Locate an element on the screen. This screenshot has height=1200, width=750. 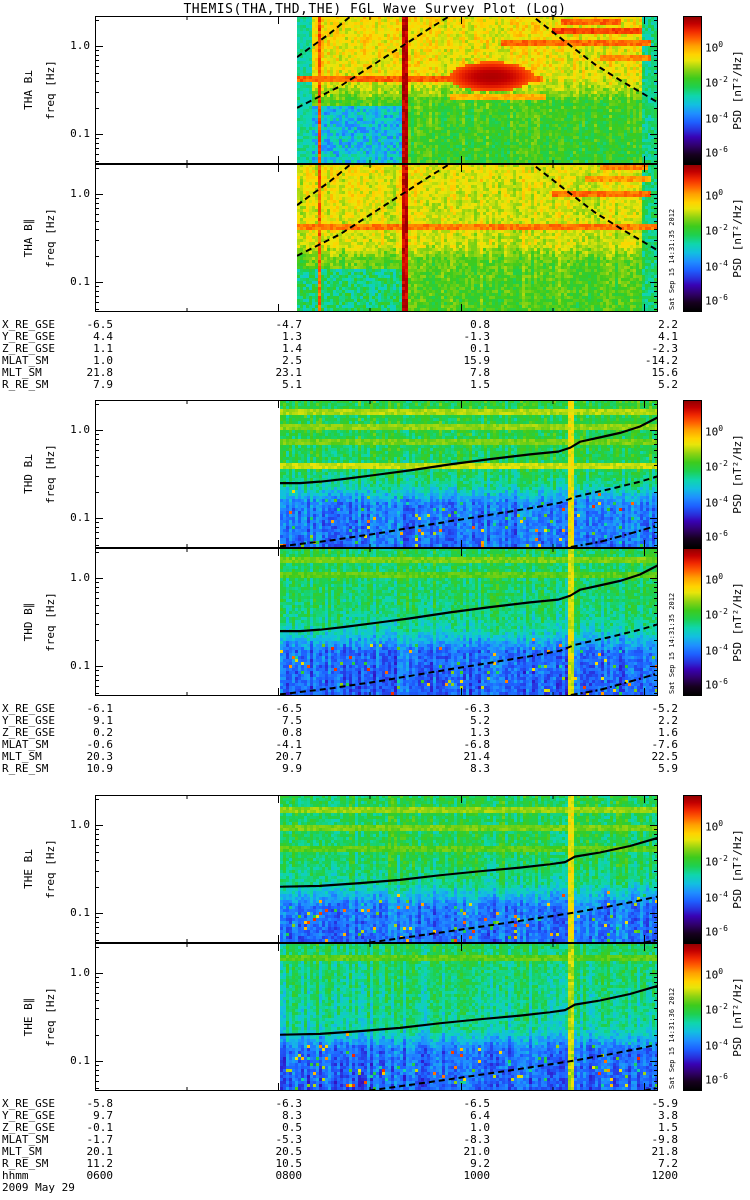
ephemeris-value: 9.1 is located at coordinates (103, 720).